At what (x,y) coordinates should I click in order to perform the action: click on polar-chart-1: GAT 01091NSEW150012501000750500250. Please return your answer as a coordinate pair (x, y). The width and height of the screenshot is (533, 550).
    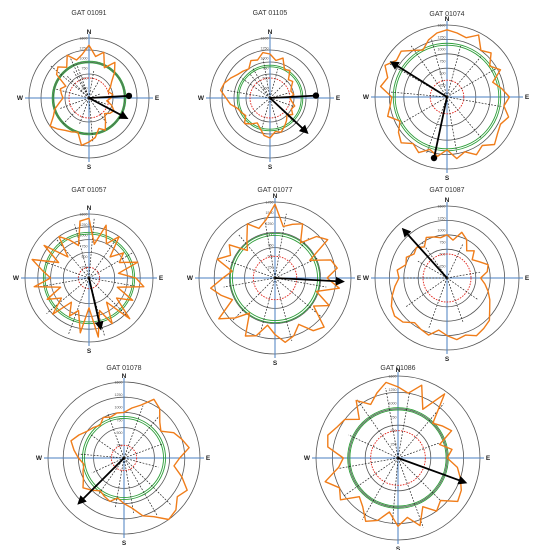
    Looking at the image, I should click on (88, 90).